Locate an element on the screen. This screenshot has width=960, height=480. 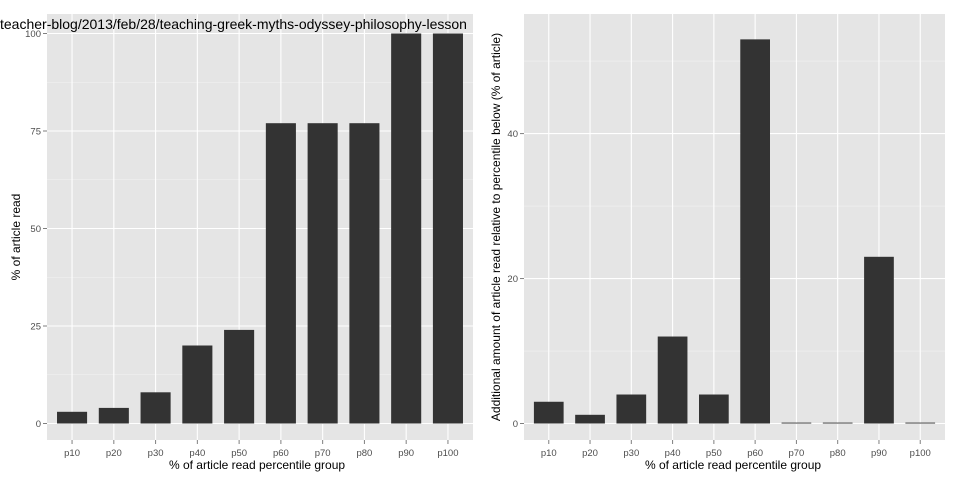
y-tick-label: 100 is located at coordinates (33, 34).